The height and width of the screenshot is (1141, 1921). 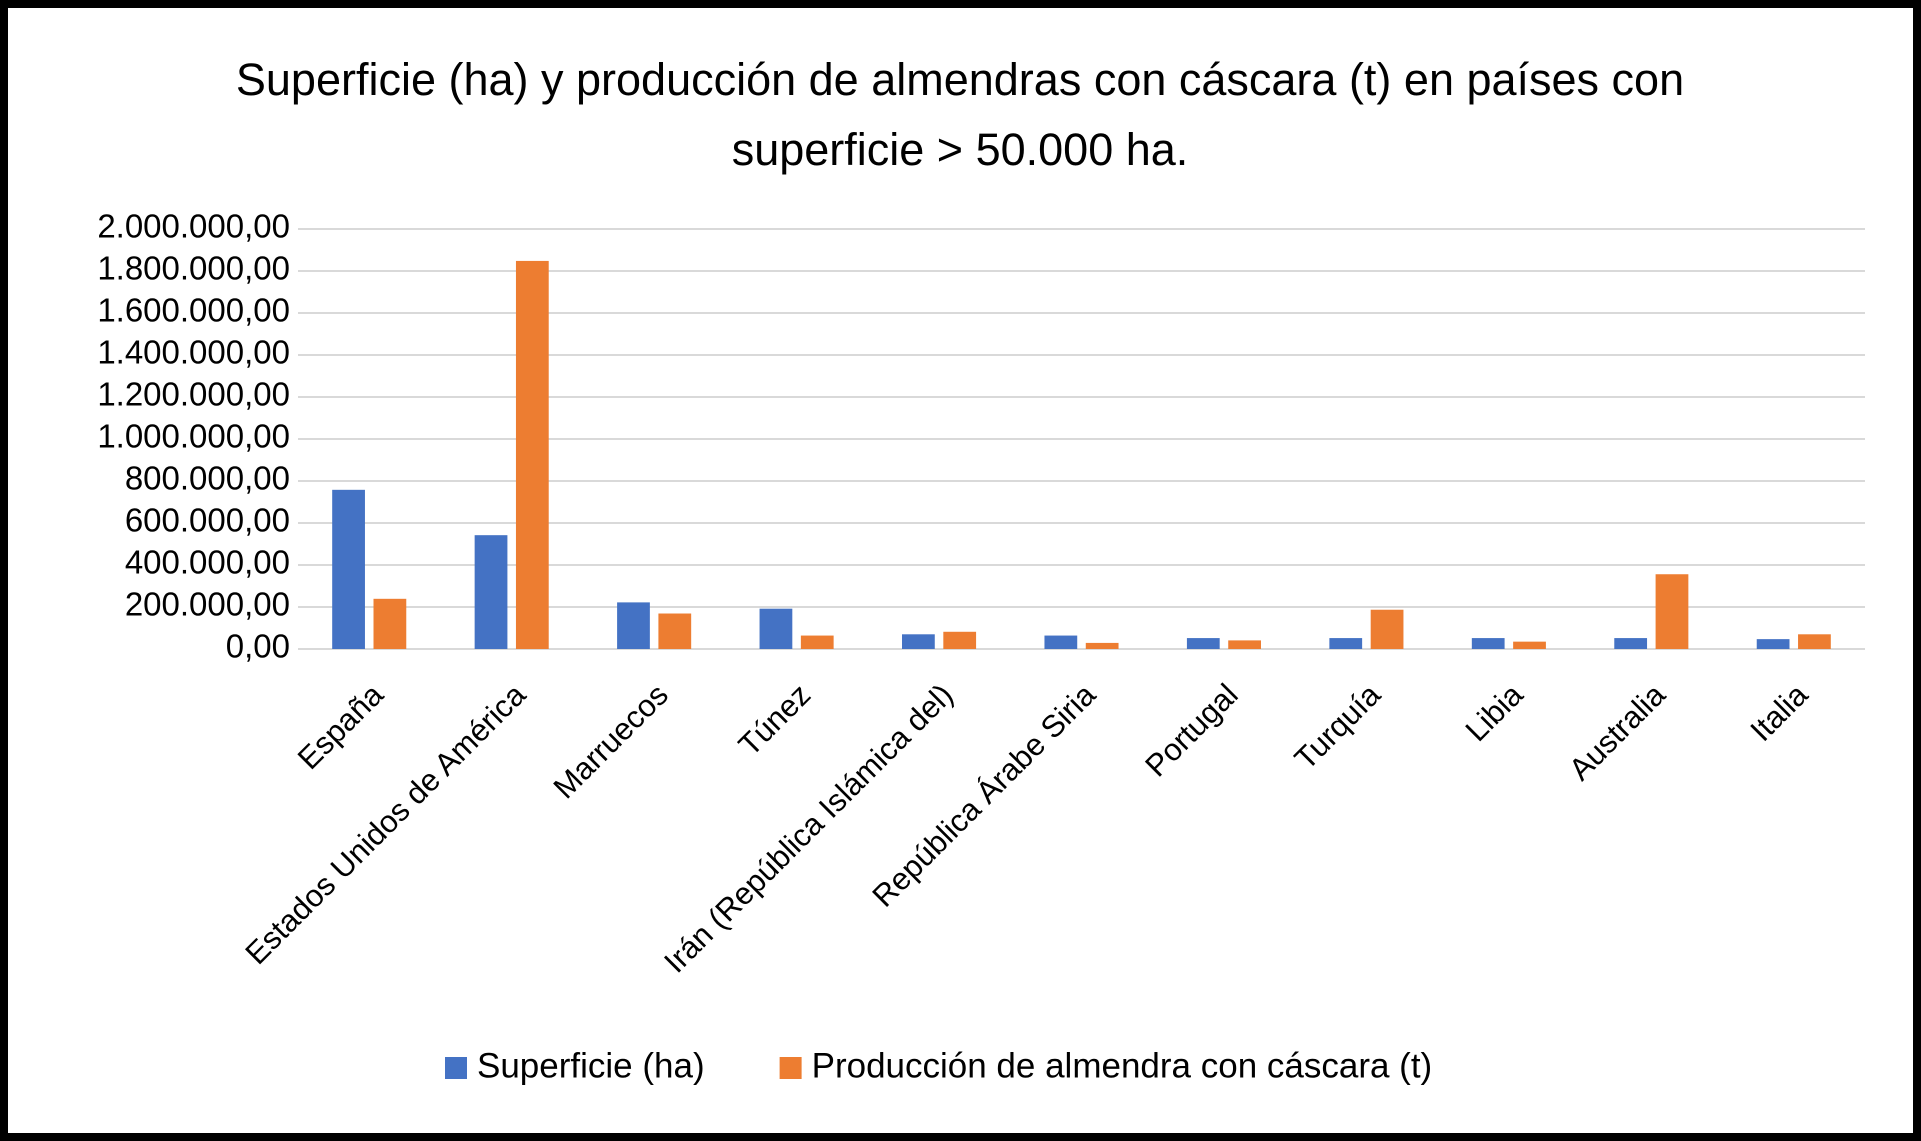 I want to click on x-tick-label: España, so click(x=341, y=726).